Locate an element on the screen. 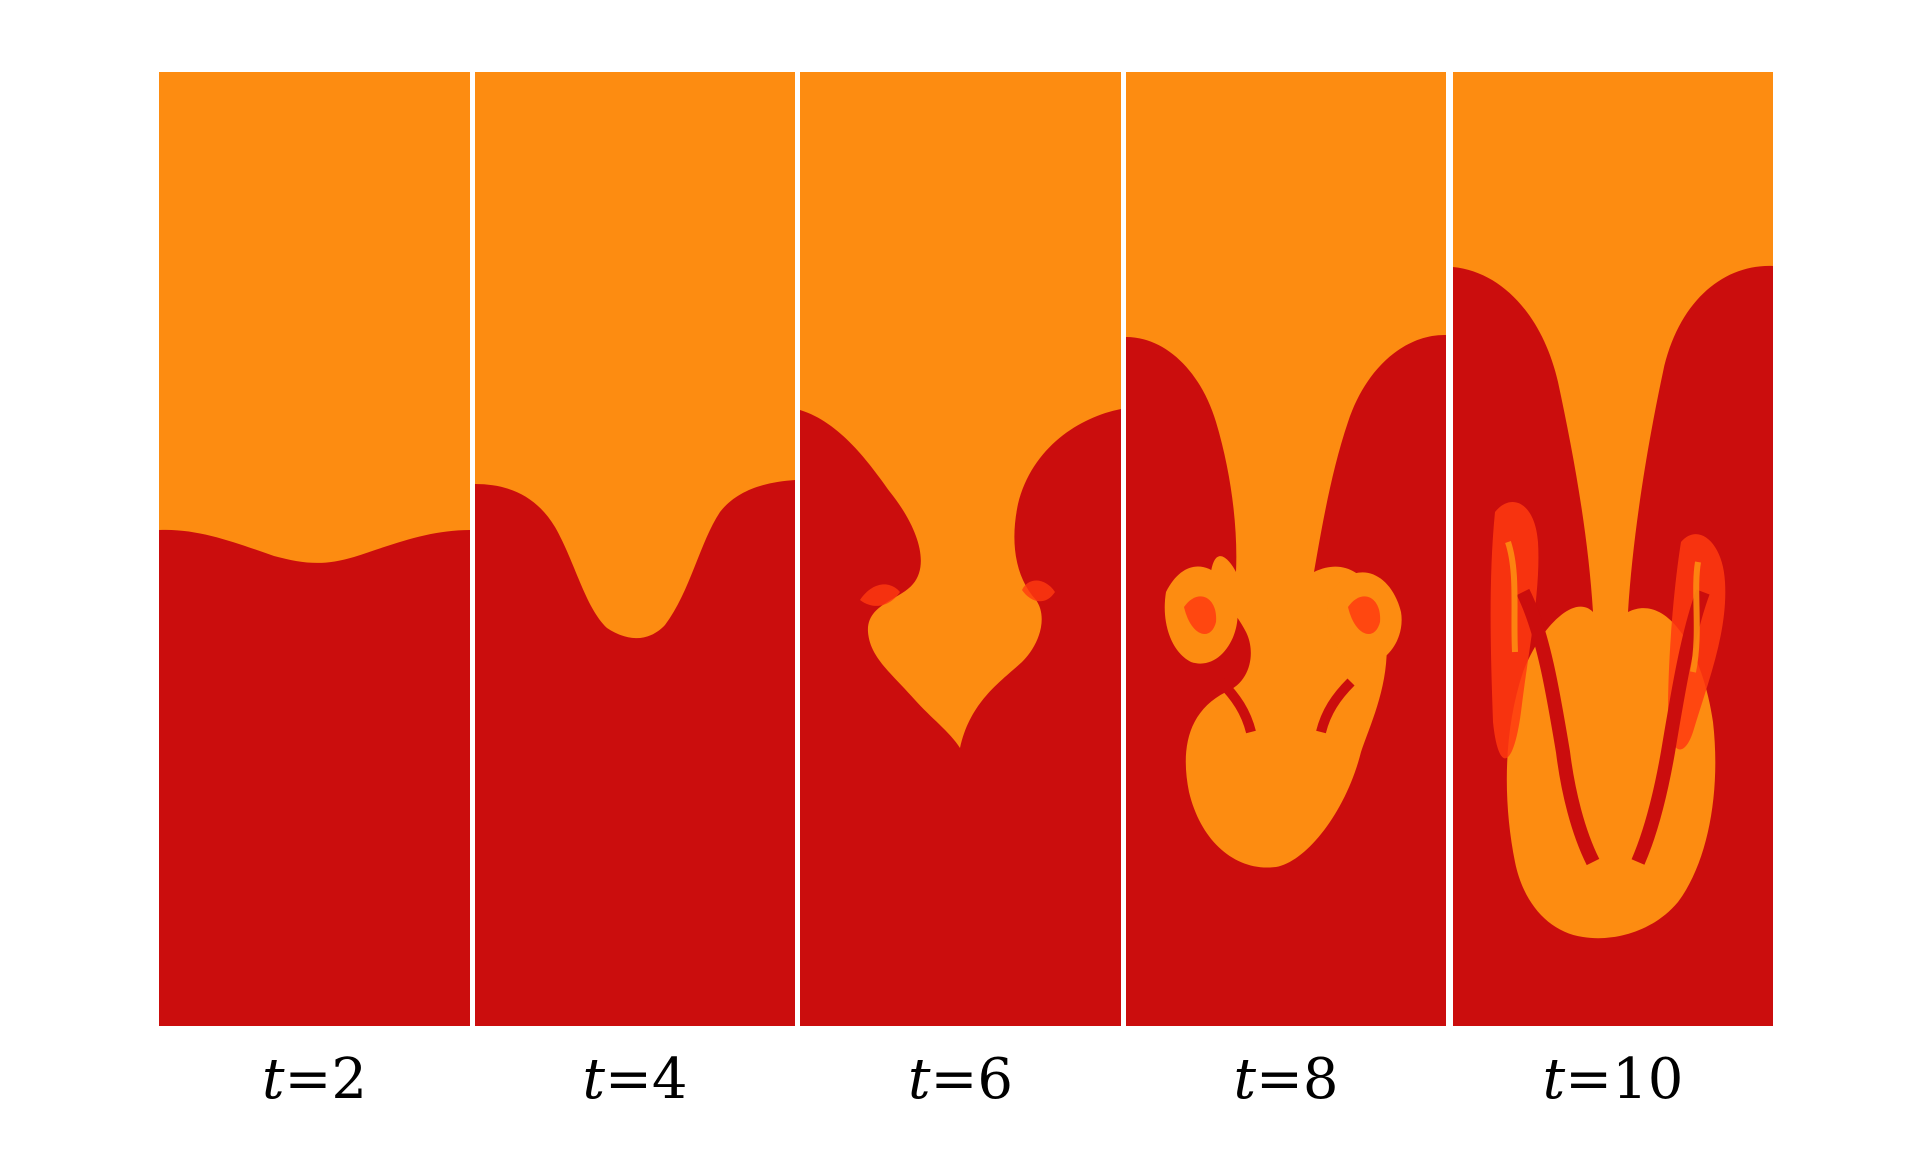 The height and width of the screenshot is (1169, 1923). time-label-1: t=2 is located at coordinates (314, 1080).